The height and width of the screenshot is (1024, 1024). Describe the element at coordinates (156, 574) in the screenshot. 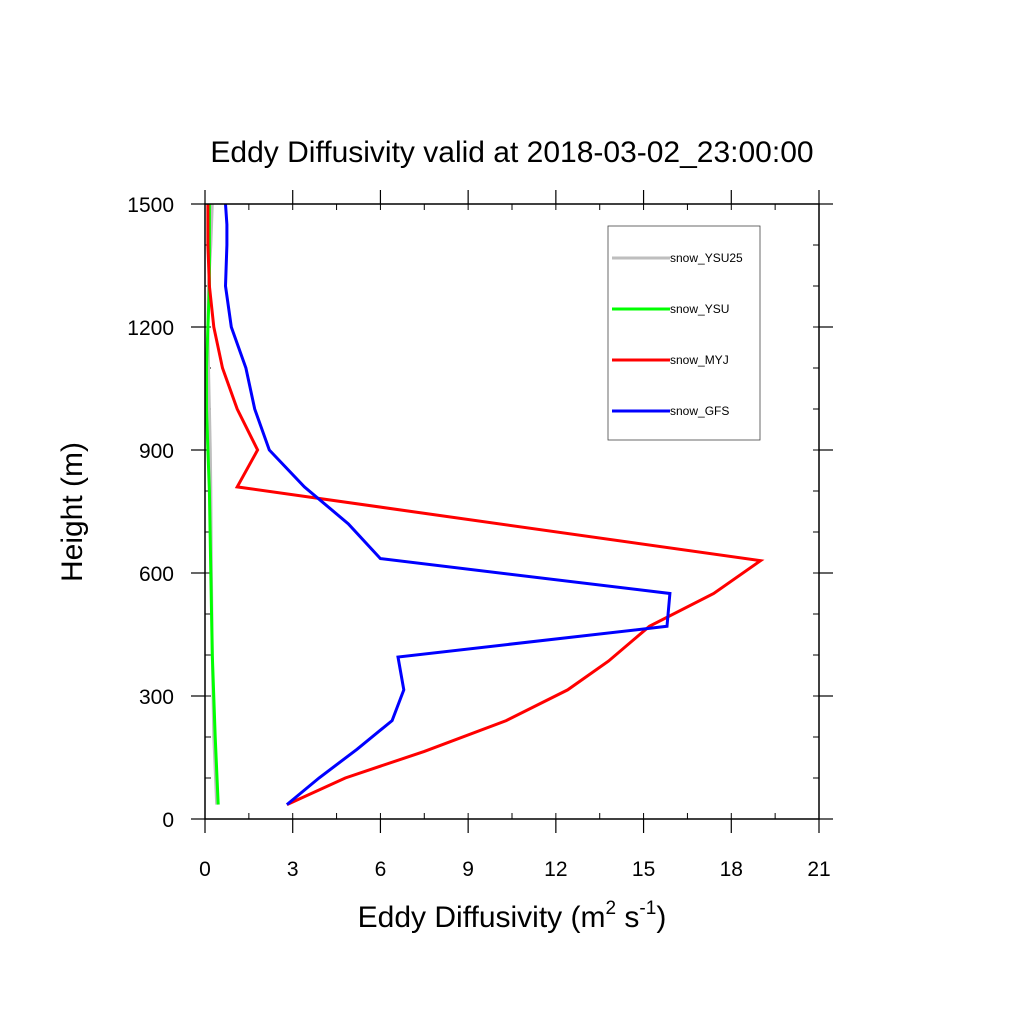

I see `y-tick-label: 600` at that location.